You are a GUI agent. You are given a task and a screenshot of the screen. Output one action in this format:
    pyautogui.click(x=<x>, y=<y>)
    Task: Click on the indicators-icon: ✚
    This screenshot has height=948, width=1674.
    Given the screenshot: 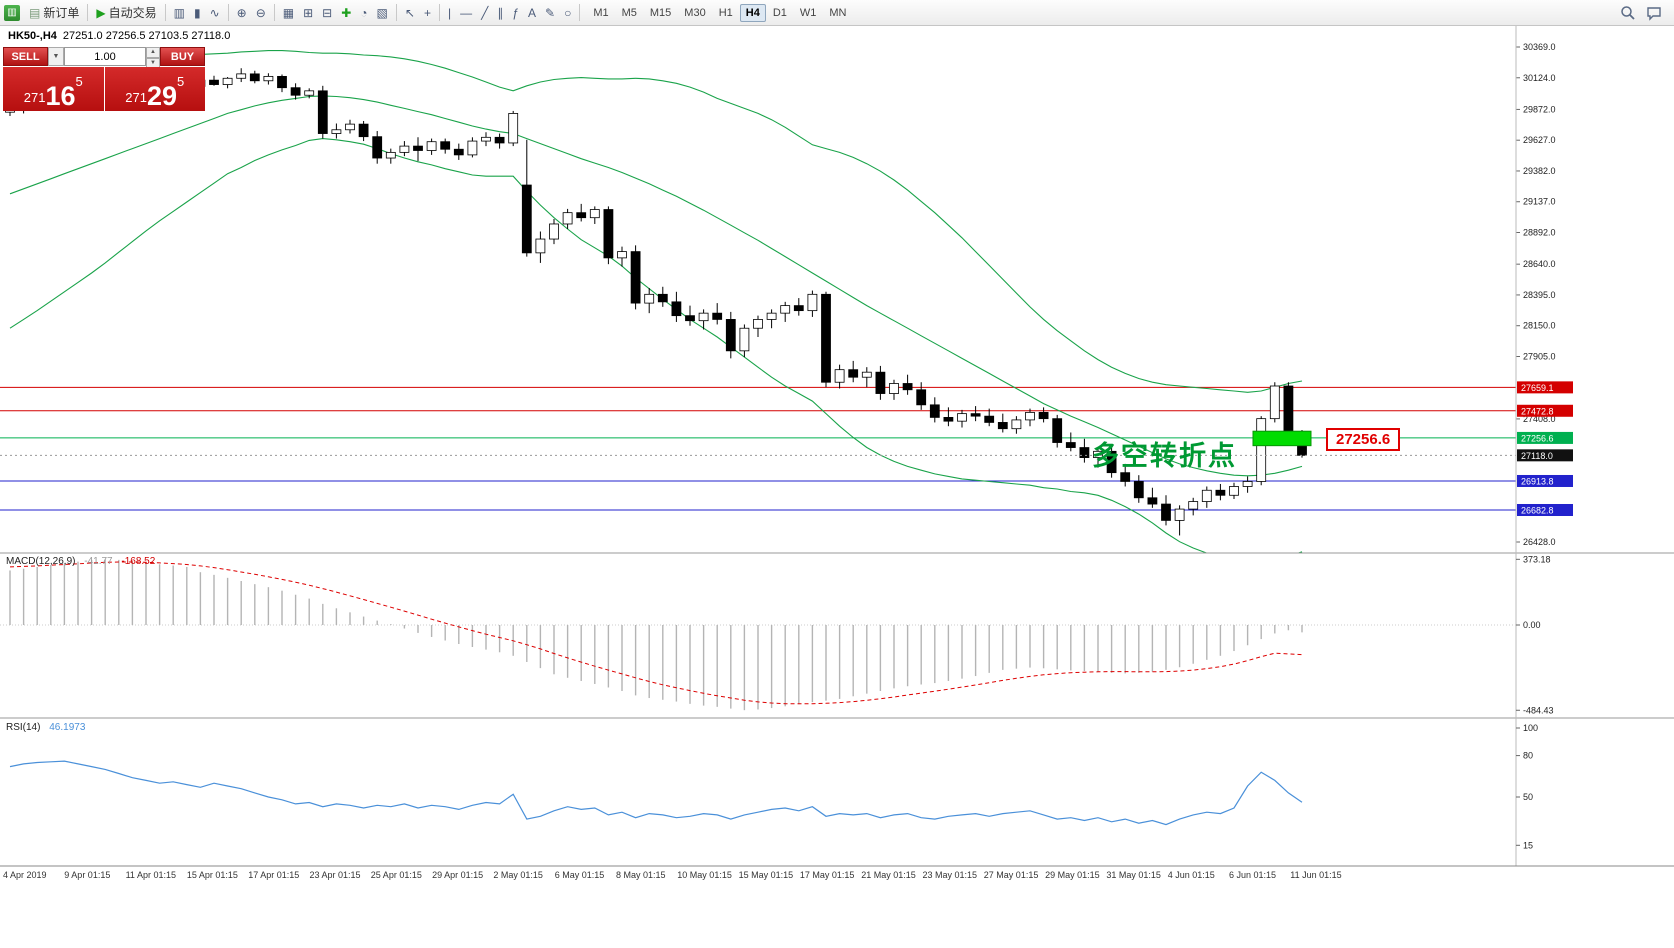 What is the action you would take?
    pyautogui.click(x=346, y=12)
    